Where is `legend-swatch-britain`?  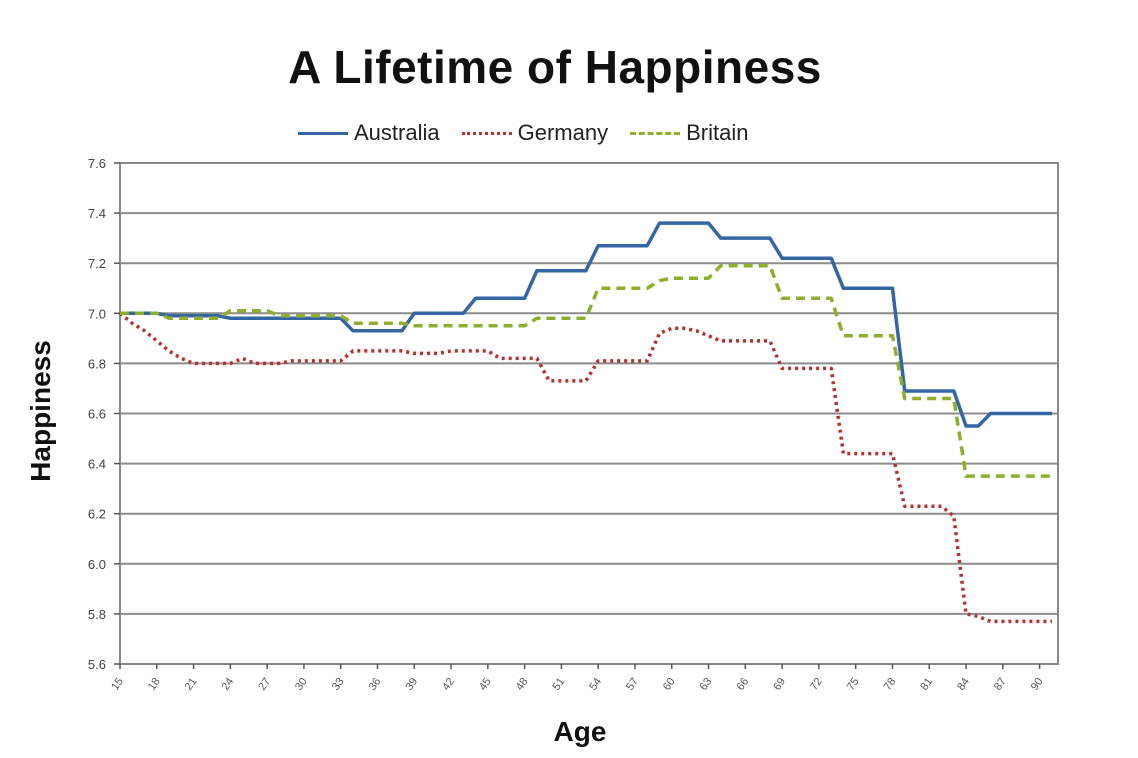
legend-swatch-britain is located at coordinates (655, 133).